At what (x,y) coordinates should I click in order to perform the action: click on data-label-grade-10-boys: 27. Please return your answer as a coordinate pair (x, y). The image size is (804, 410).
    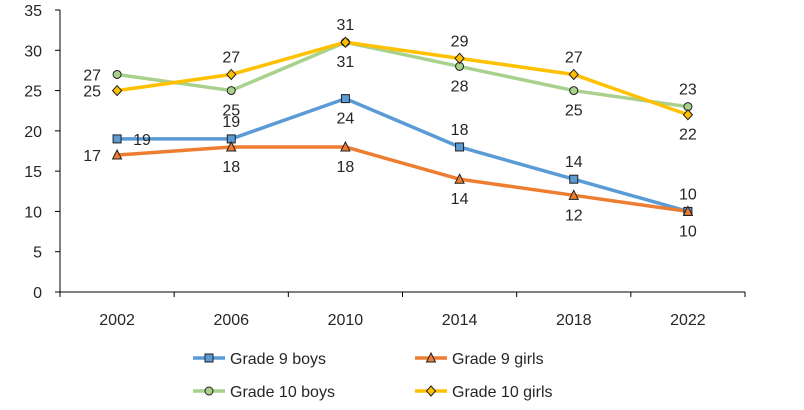
    Looking at the image, I should click on (92, 75).